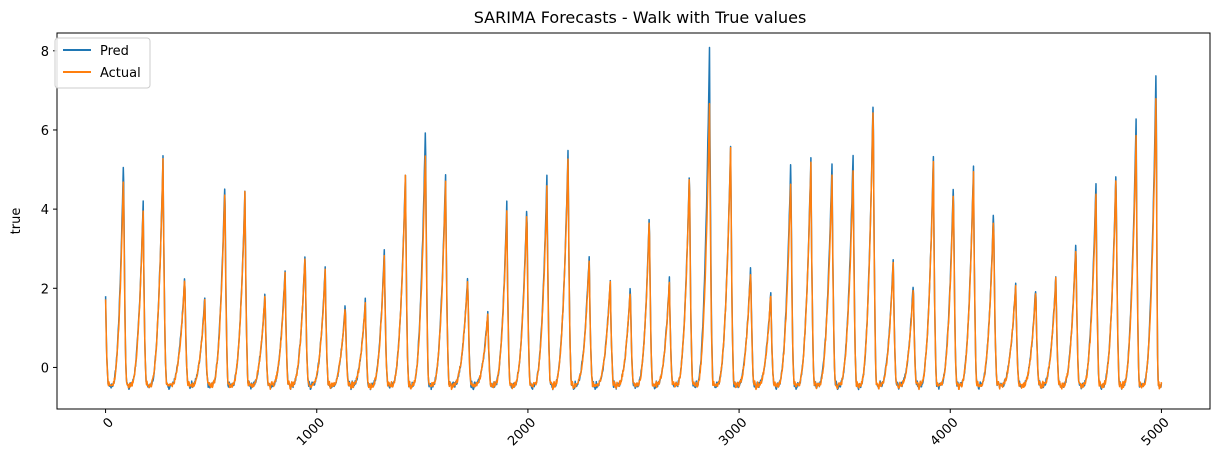 The width and height of the screenshot is (1224, 464). I want to click on legend-actual-label: Actual, so click(120, 73).